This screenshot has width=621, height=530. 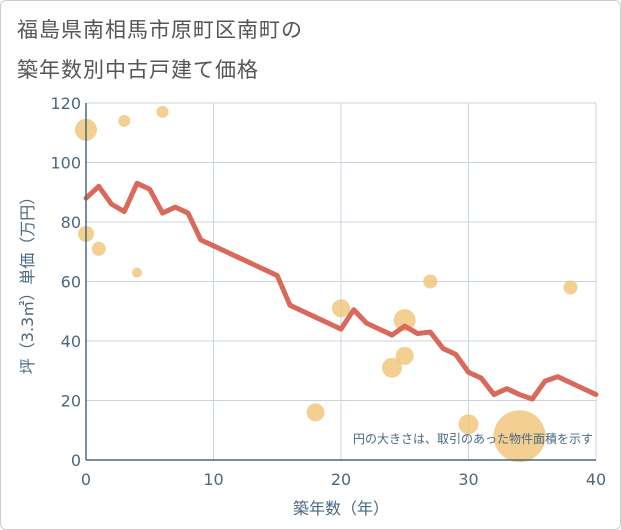 I want to click on y-tick-label: 40, so click(x=71, y=341).